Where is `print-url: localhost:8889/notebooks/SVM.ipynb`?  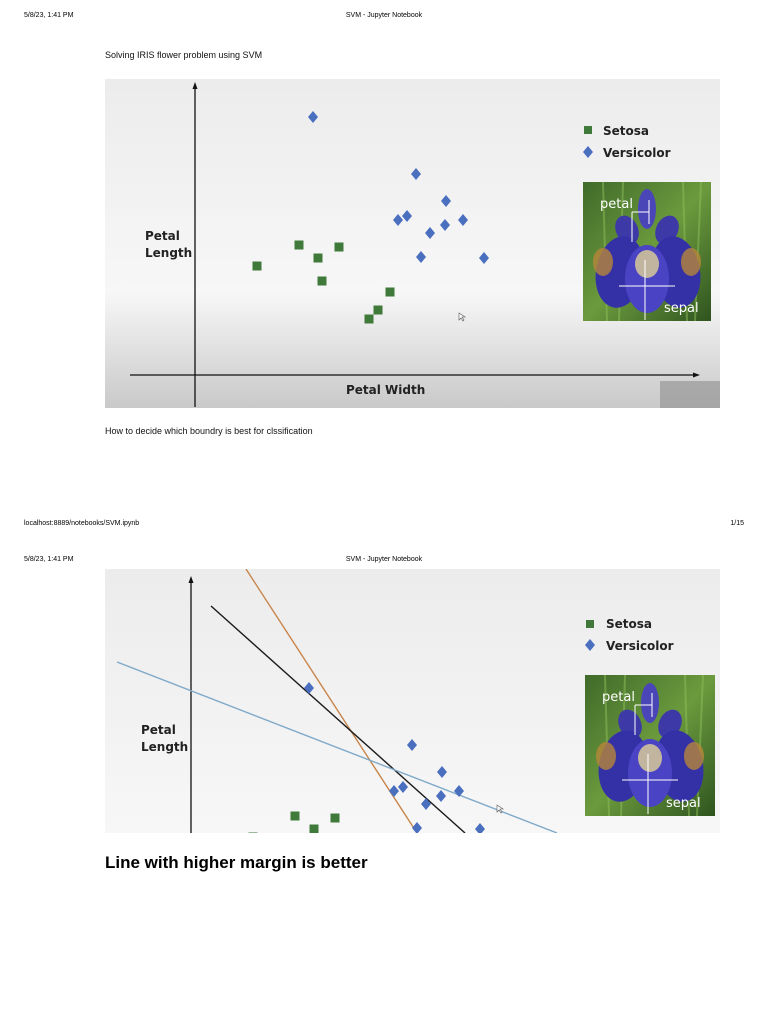
print-url: localhost:8889/notebooks/SVM.ipynb is located at coordinates (82, 523).